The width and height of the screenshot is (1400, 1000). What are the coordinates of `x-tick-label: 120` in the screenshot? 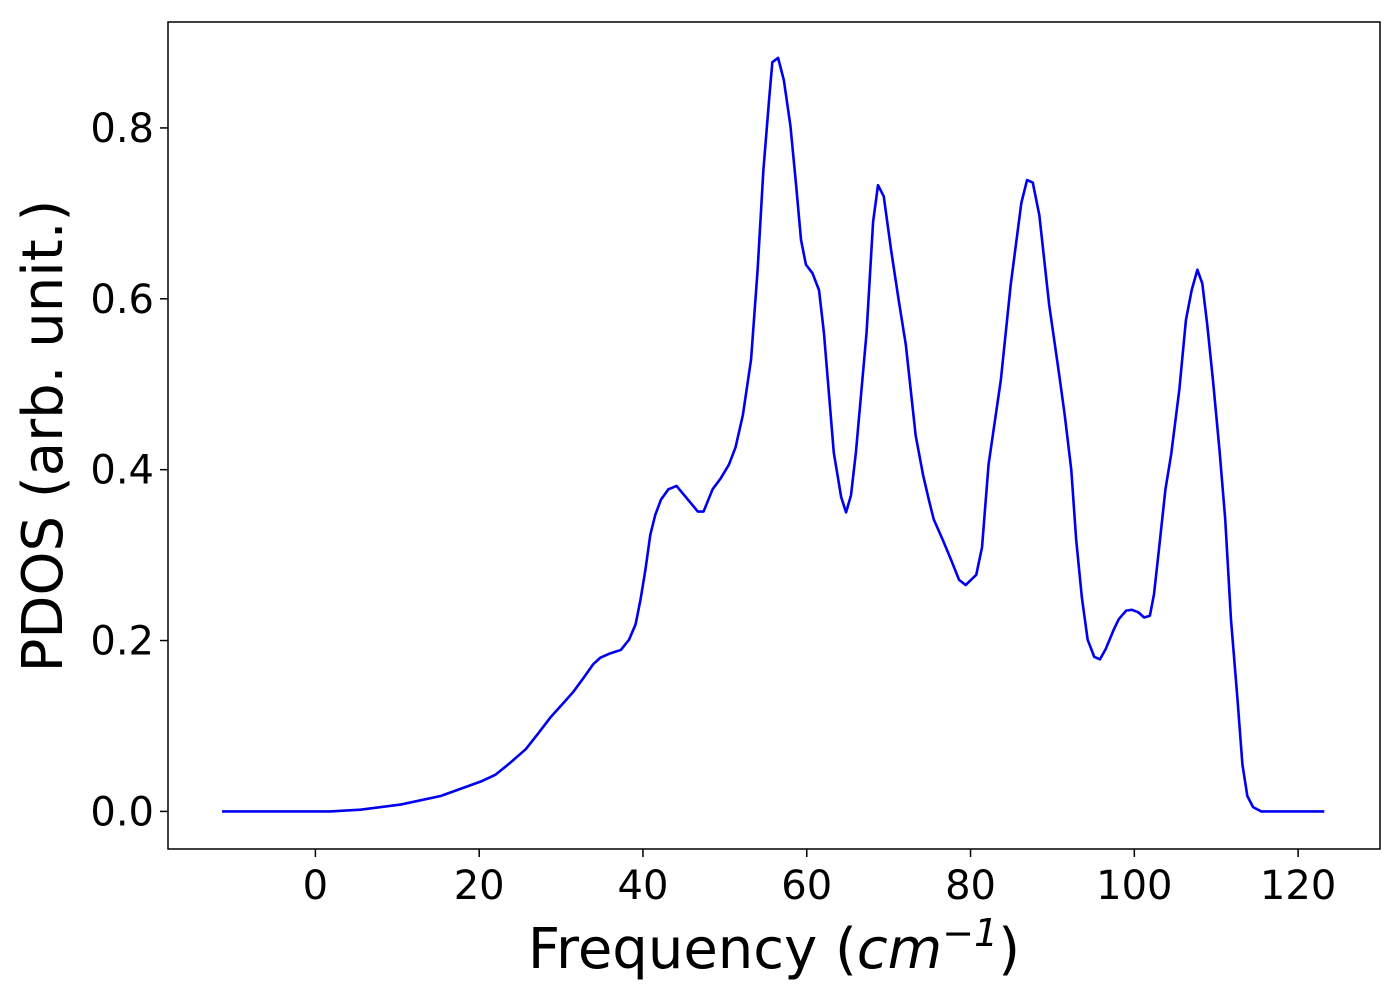 It's located at (1298, 886).